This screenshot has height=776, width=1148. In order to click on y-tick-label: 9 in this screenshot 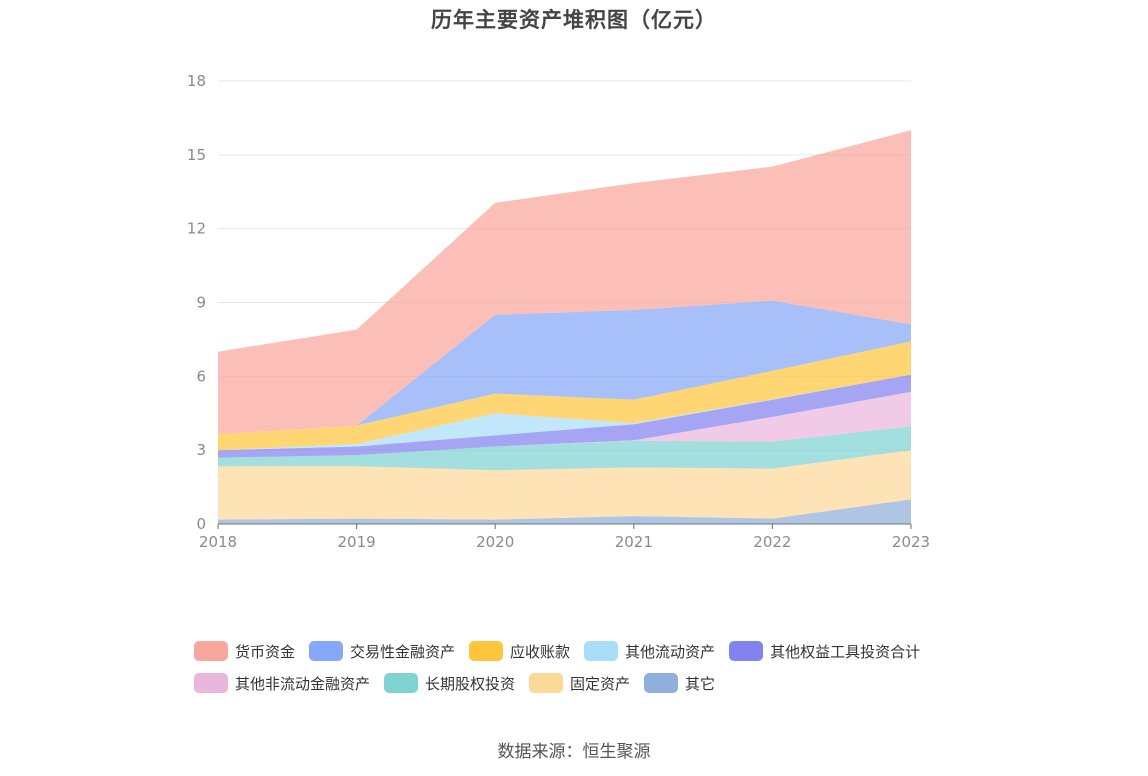, I will do `click(201, 303)`.